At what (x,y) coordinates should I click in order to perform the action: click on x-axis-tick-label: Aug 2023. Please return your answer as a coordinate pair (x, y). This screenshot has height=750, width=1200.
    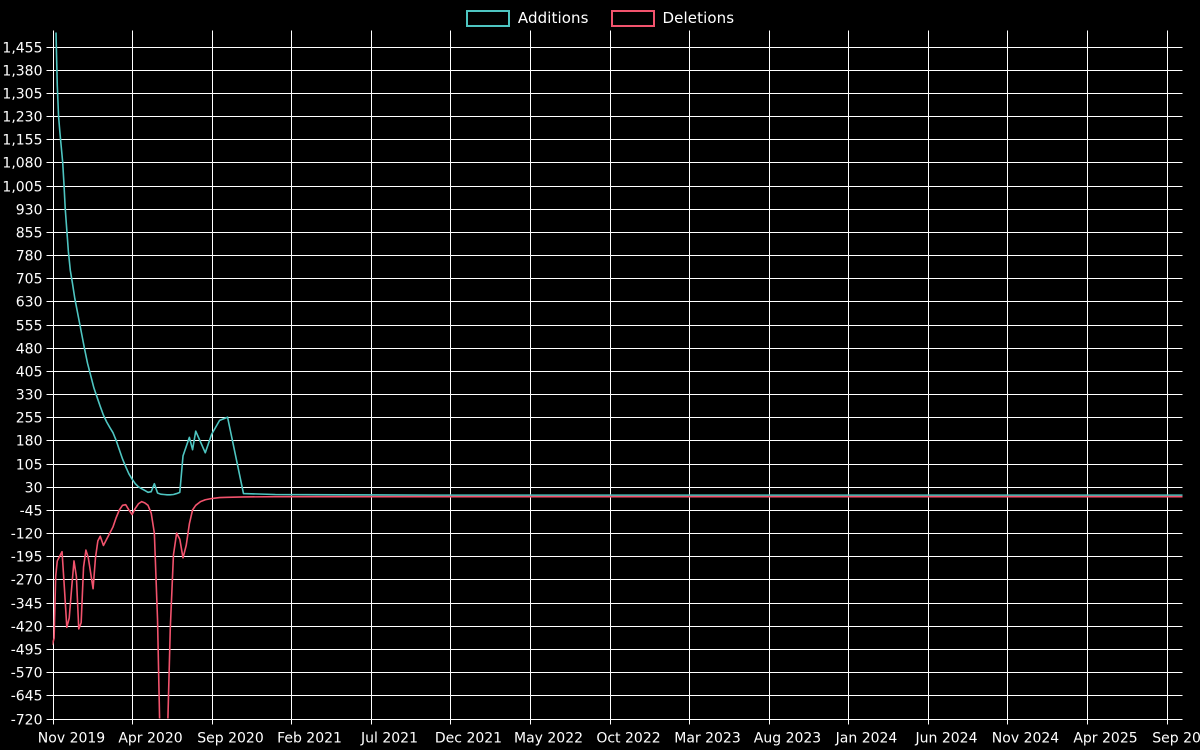
    Looking at the image, I should click on (787, 739).